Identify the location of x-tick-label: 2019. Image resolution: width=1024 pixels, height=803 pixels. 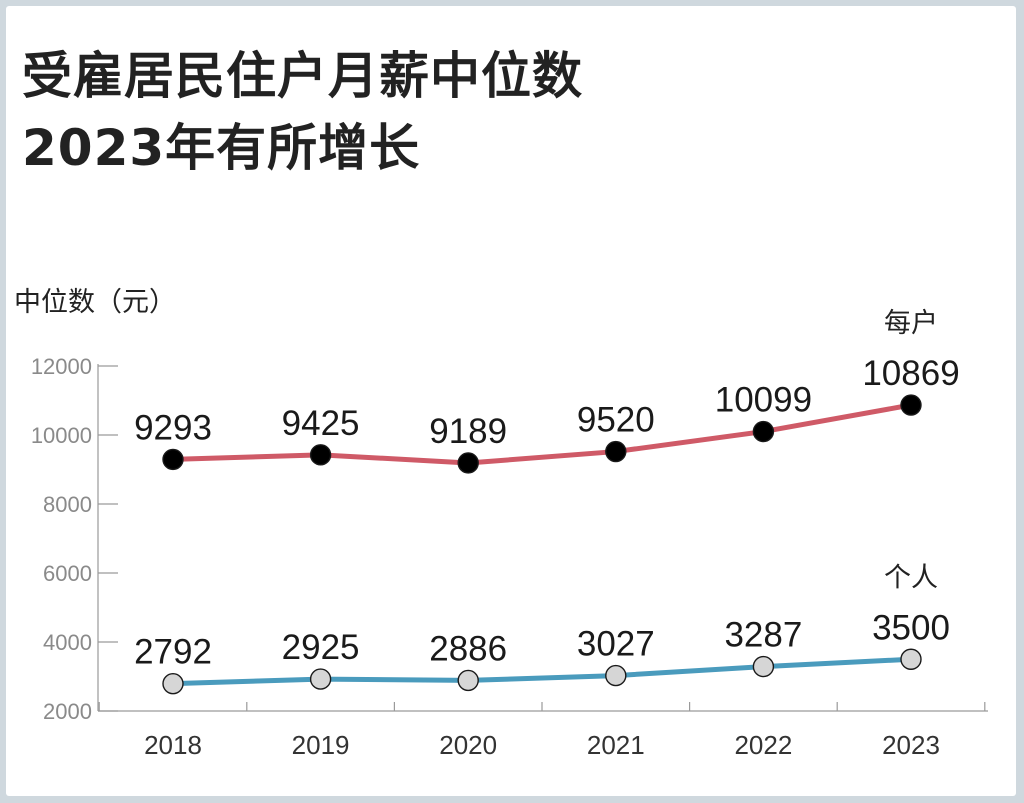
(321, 745).